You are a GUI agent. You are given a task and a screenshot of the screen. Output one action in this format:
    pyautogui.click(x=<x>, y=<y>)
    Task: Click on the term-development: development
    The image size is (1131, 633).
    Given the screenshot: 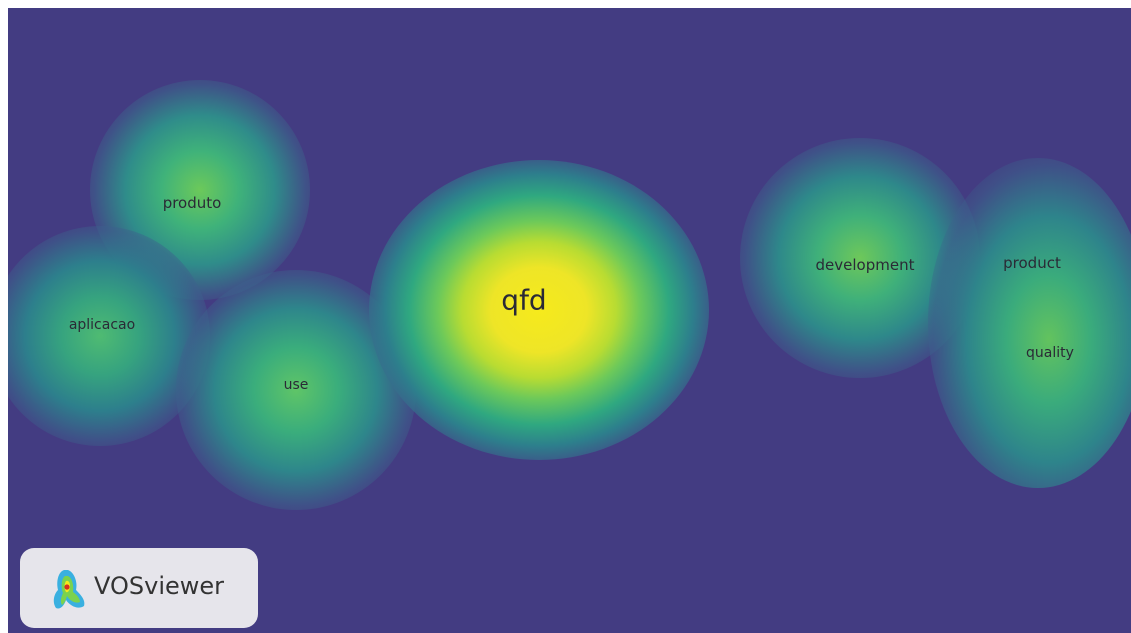 What is the action you would take?
    pyautogui.click(x=865, y=265)
    